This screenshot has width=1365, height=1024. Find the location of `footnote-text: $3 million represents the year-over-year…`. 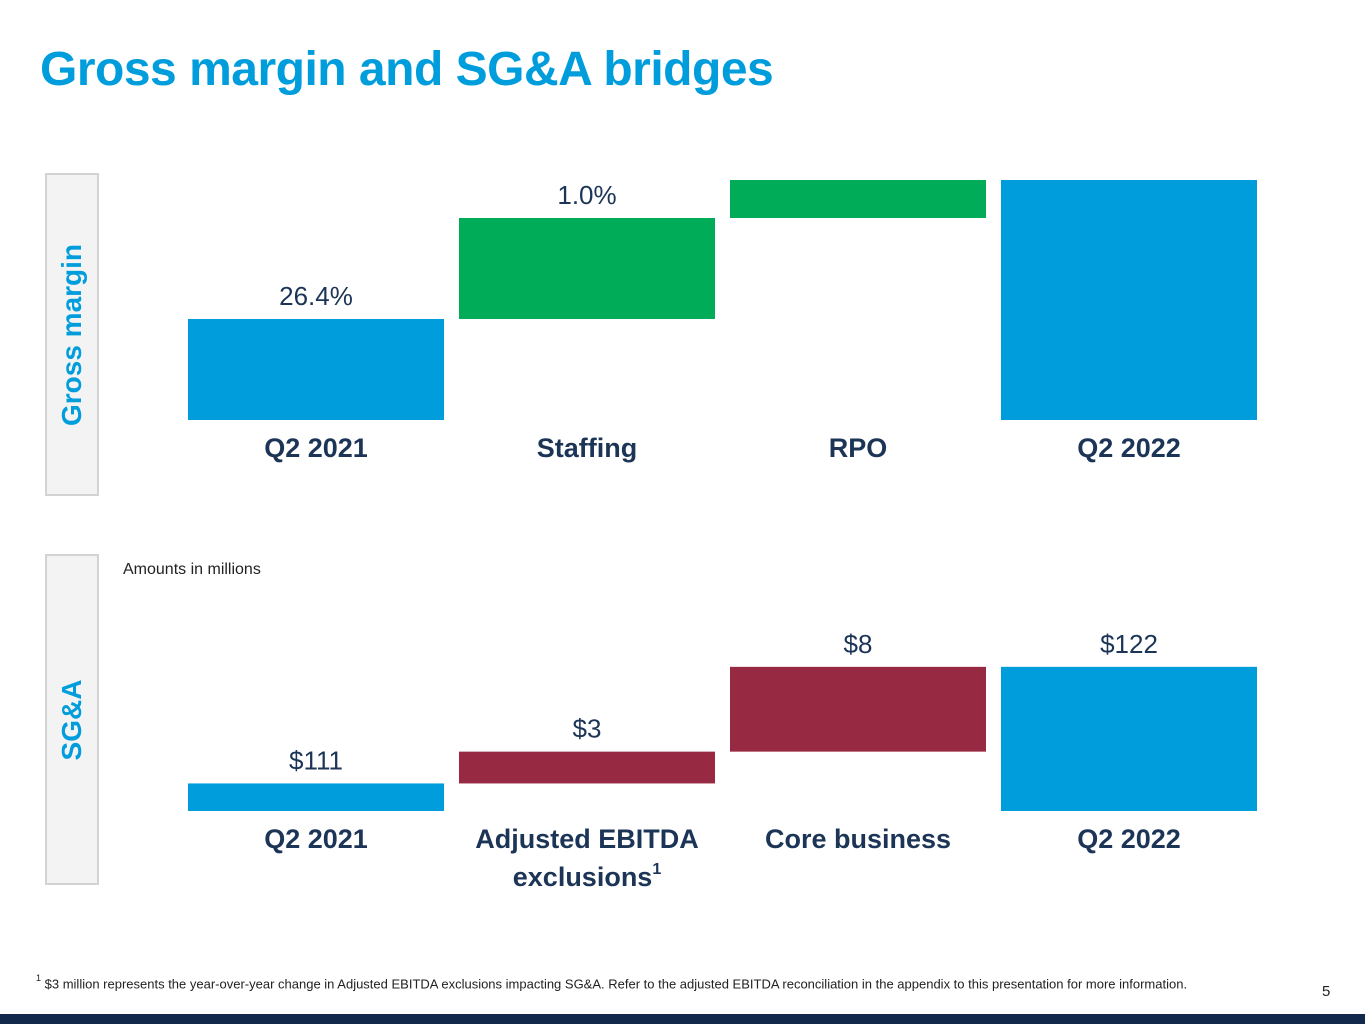

footnote-text: $3 million represents the year-over-year… is located at coordinates (616, 984).